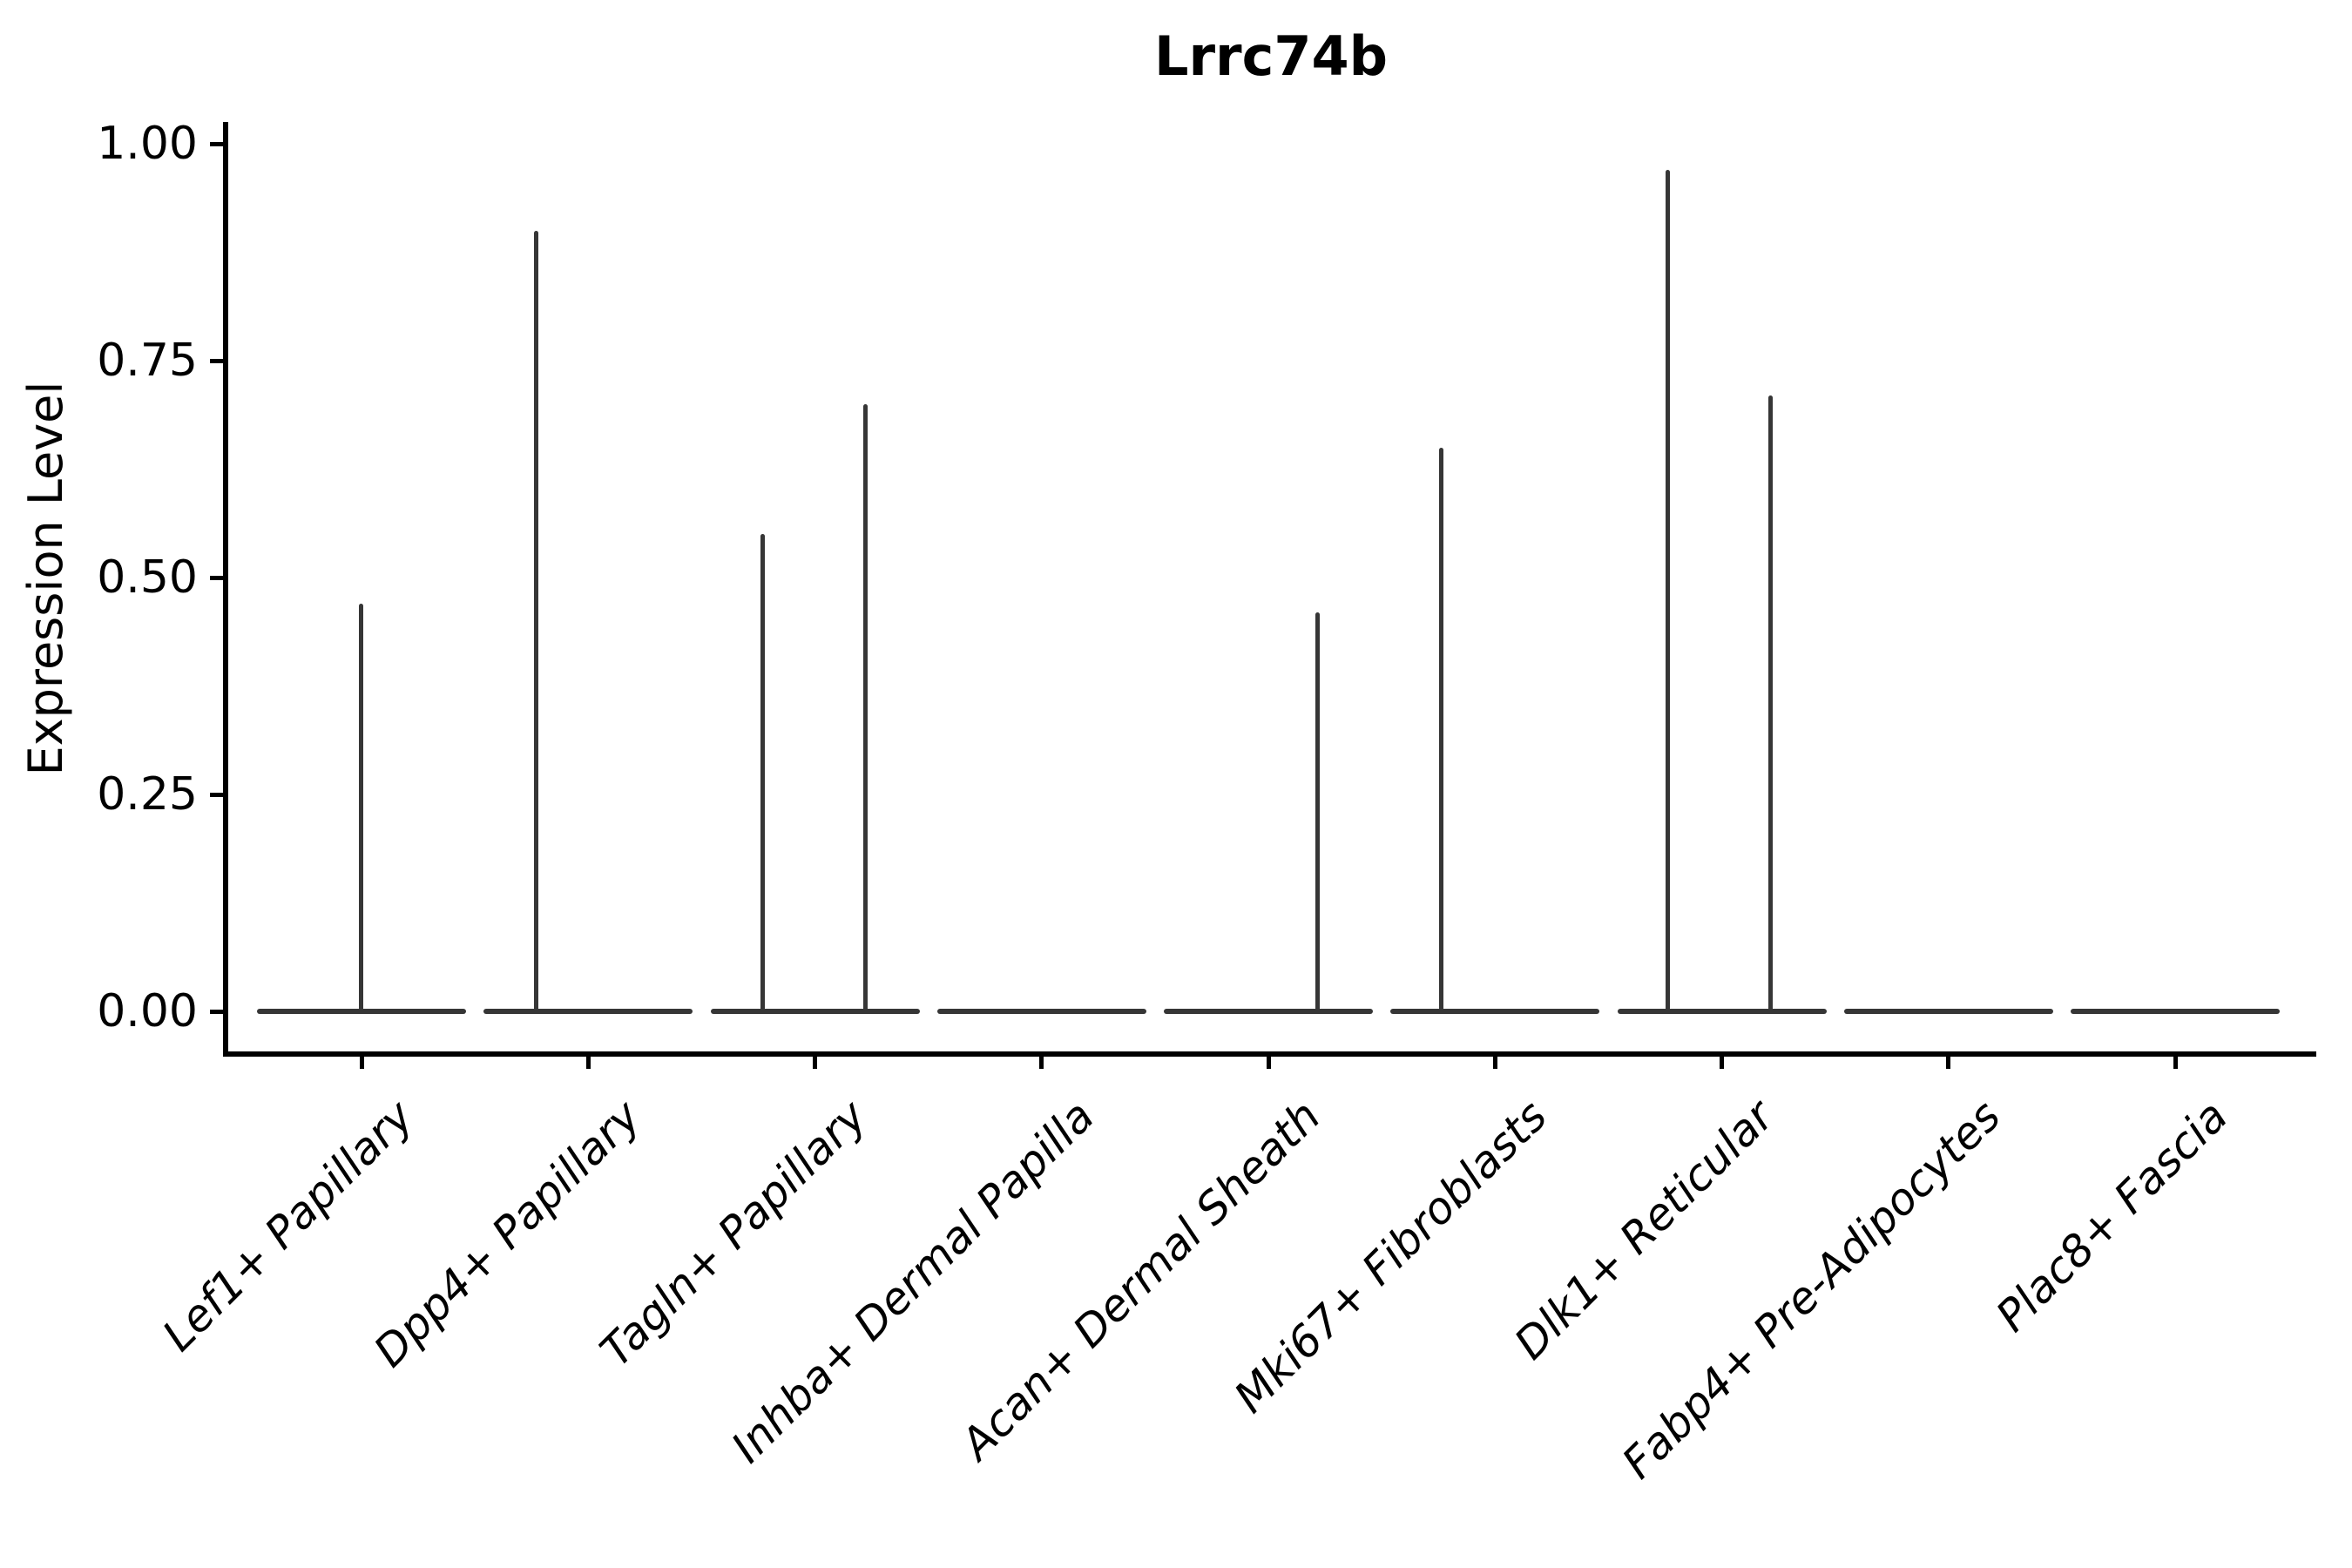 The width and height of the screenshot is (2352, 1568). I want to click on y-axis-spine, so click(225, 589).